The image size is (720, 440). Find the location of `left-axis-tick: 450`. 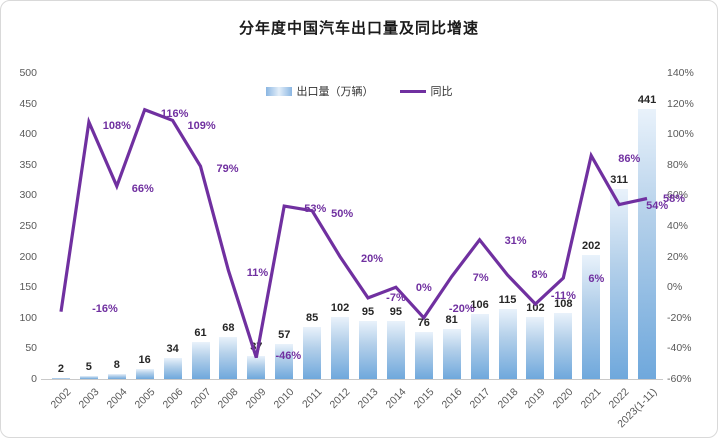

left-axis-tick: 450 is located at coordinates (28, 103).